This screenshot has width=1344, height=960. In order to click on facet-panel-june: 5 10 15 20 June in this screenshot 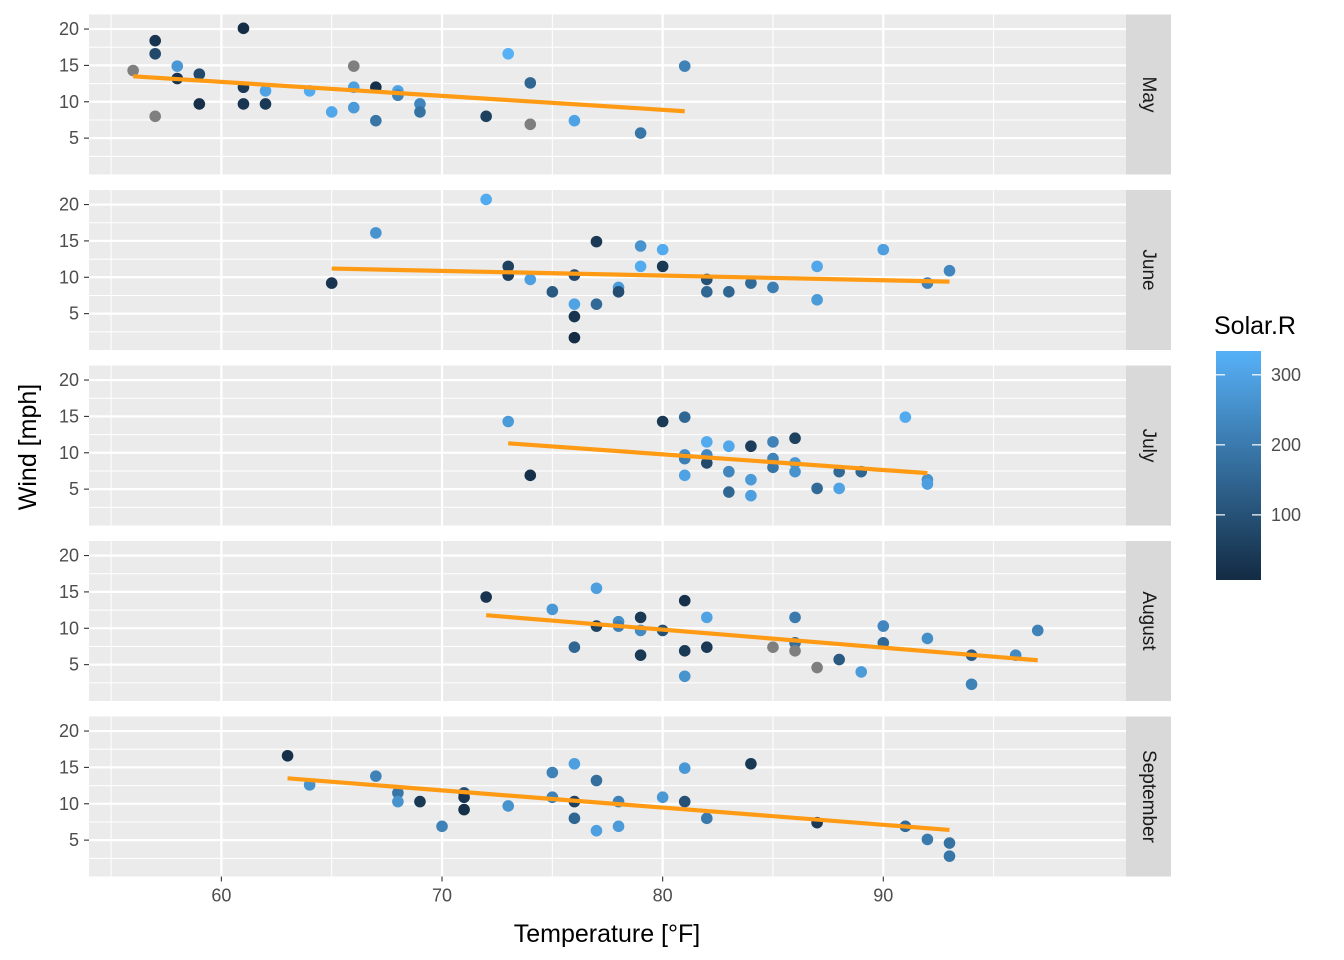, I will do `click(615, 270)`.